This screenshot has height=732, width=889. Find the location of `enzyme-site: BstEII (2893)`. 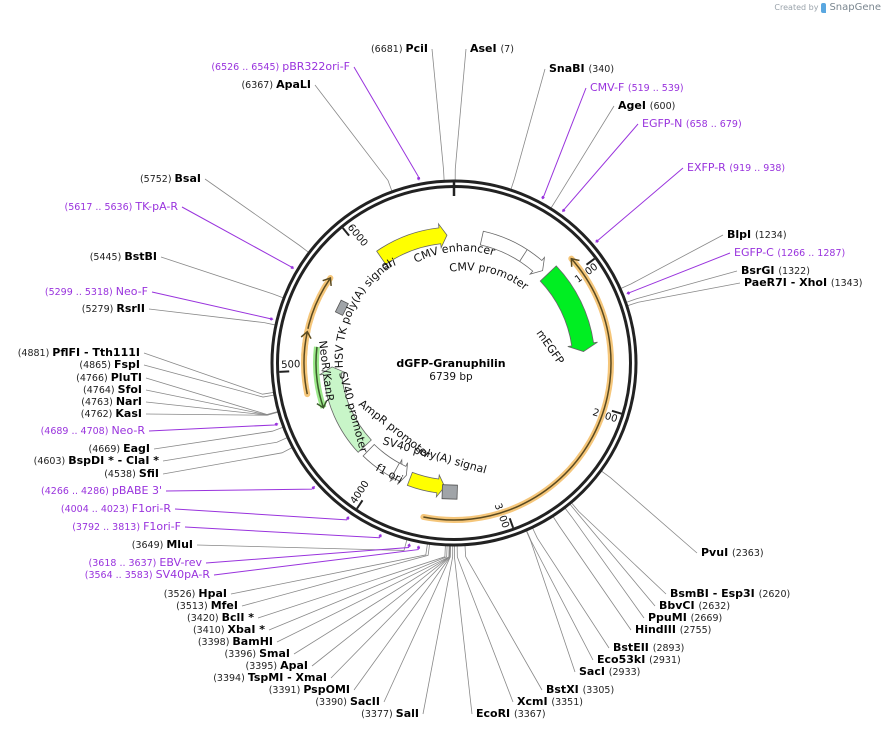

enzyme-site: BstEII (2893) is located at coordinates (648, 647).